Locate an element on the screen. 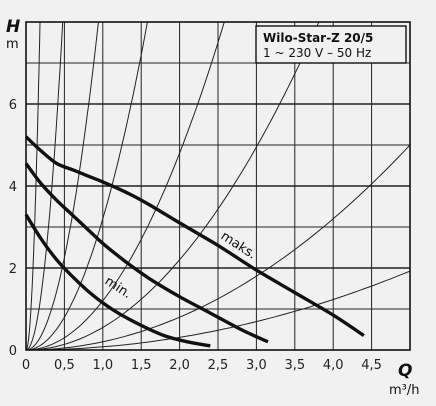 This screenshot has width=436, height=406. x-tick-label: 0,5 is located at coordinates (64, 365).